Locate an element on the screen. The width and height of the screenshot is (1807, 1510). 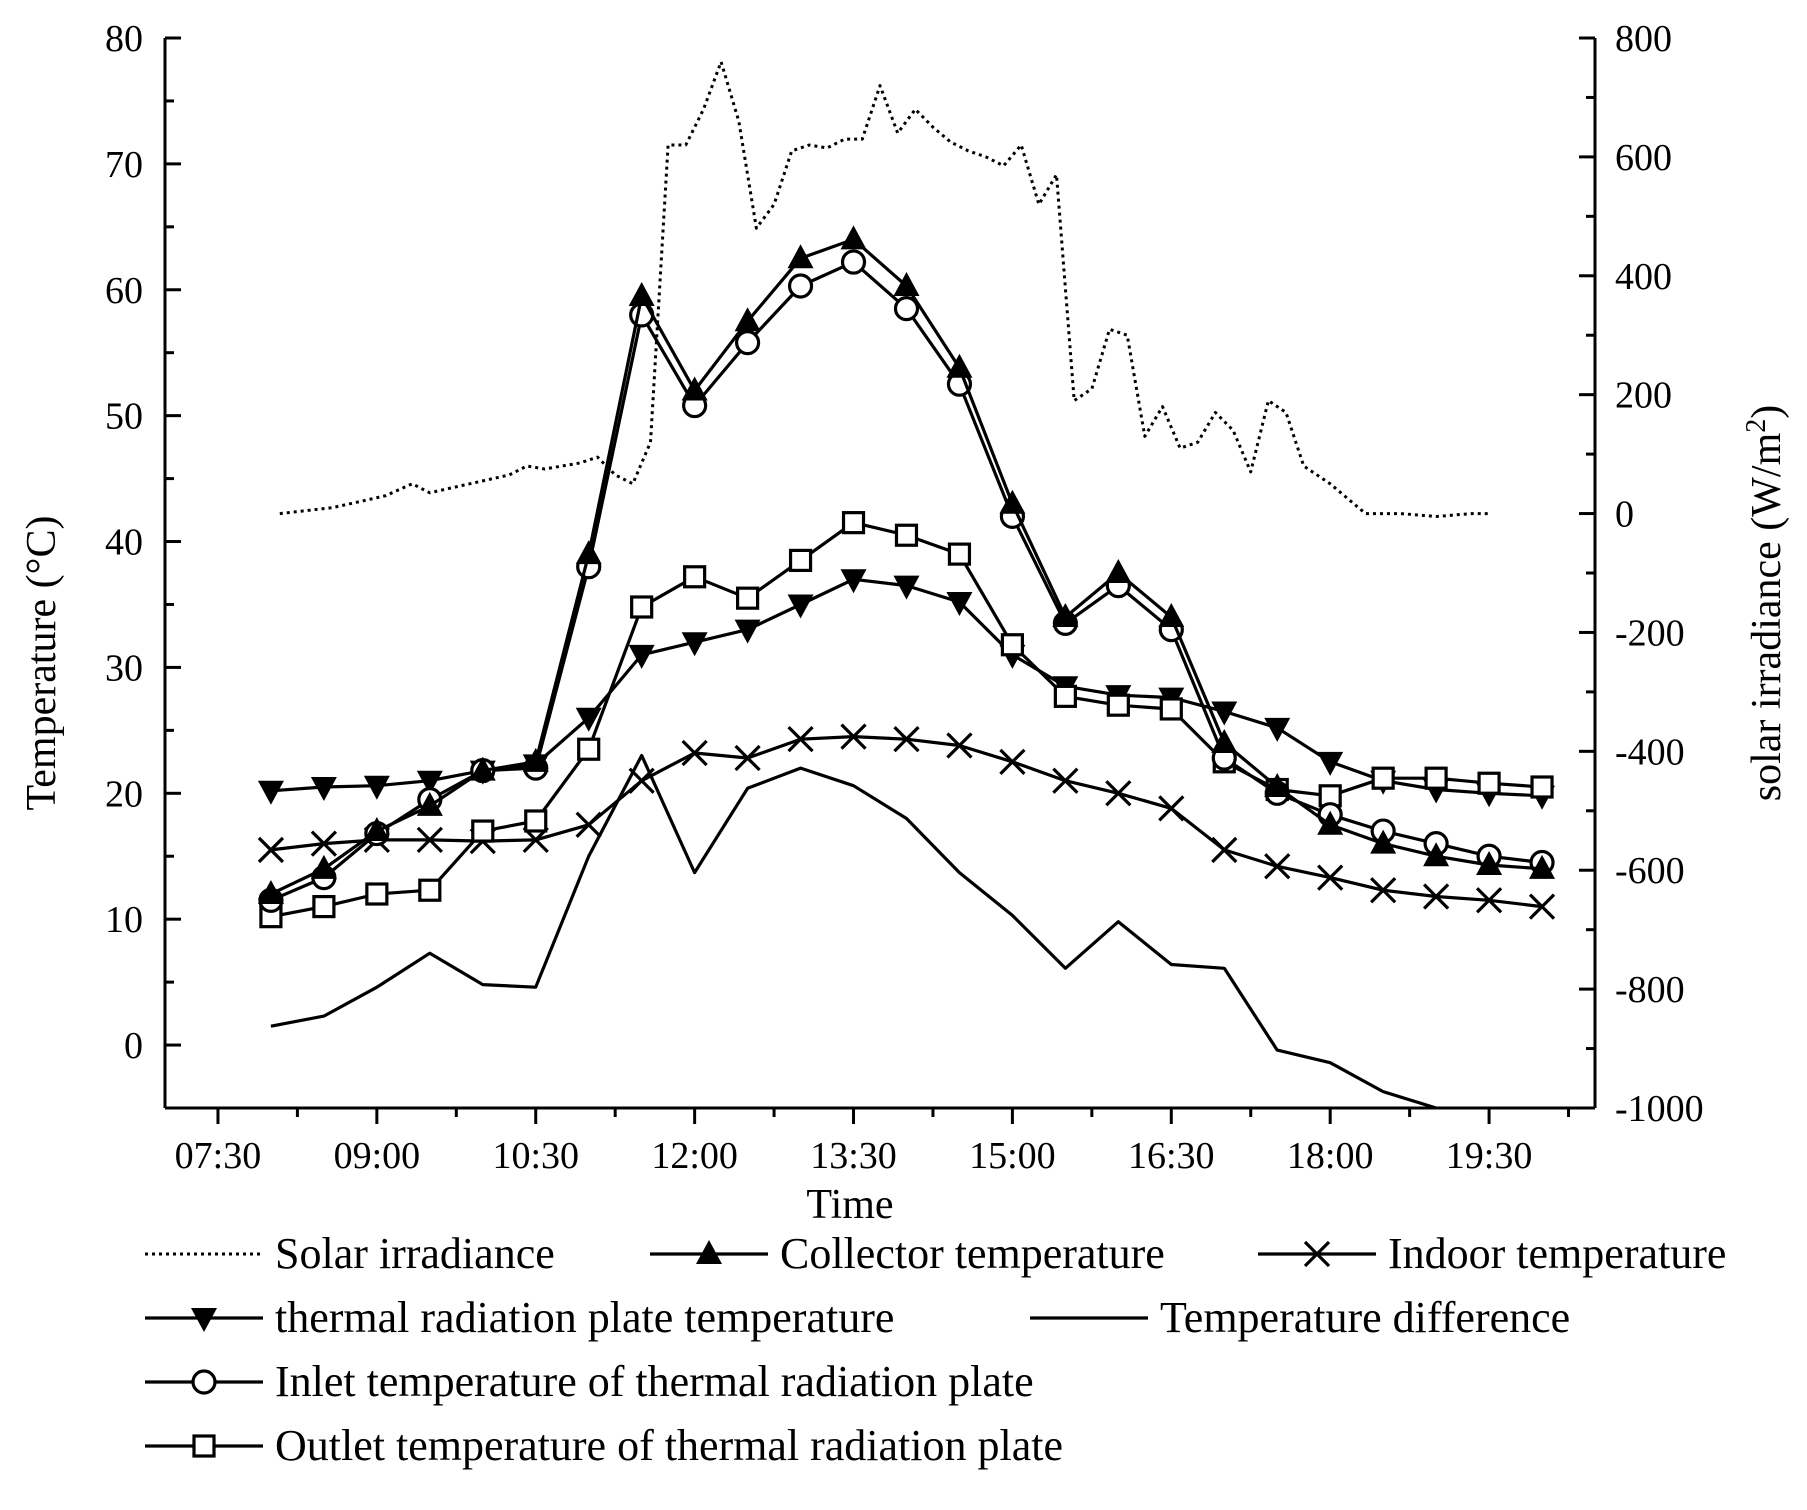
y2-tick-label: -1000 is located at coordinates (1659, 1109).